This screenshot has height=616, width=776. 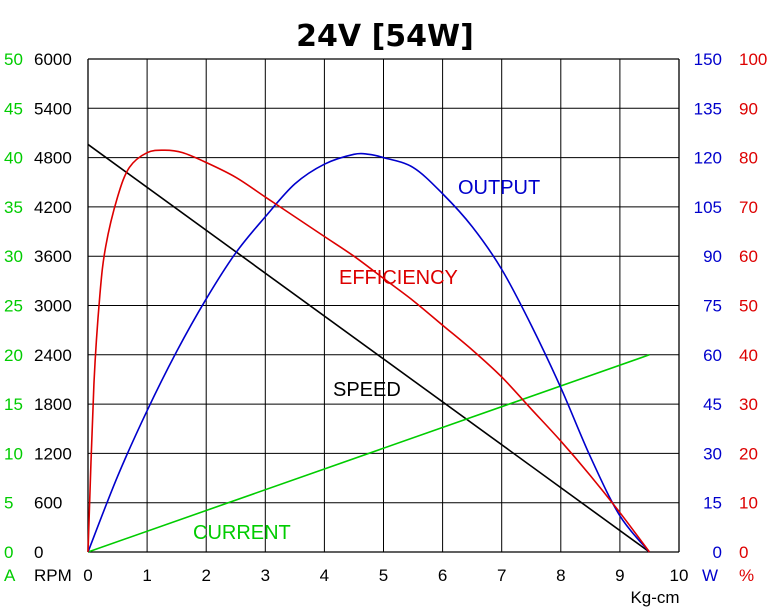 I want to click on current-tick-label: 10, so click(x=13, y=453).